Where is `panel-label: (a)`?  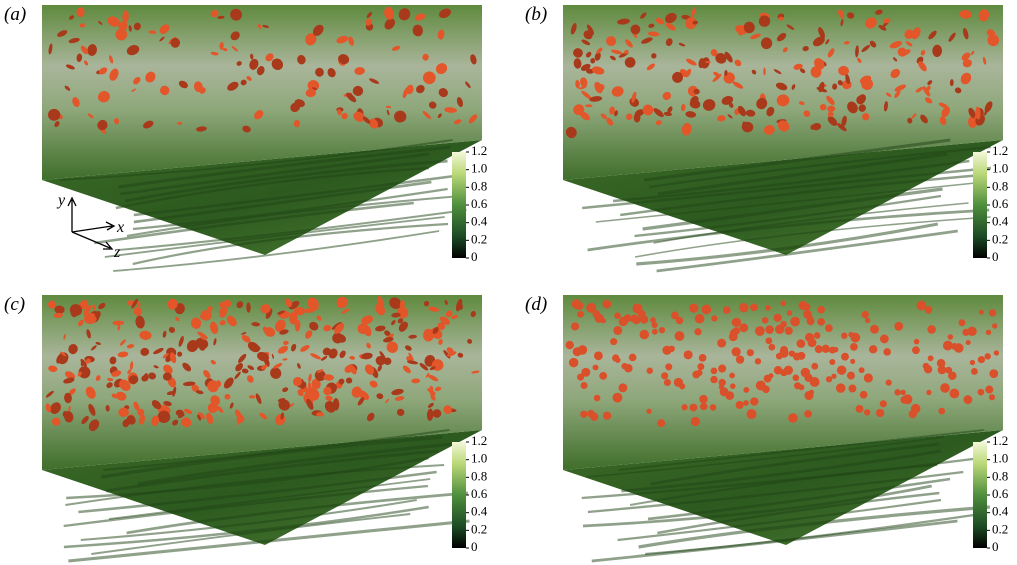
panel-label: (a) is located at coordinates (15, 14).